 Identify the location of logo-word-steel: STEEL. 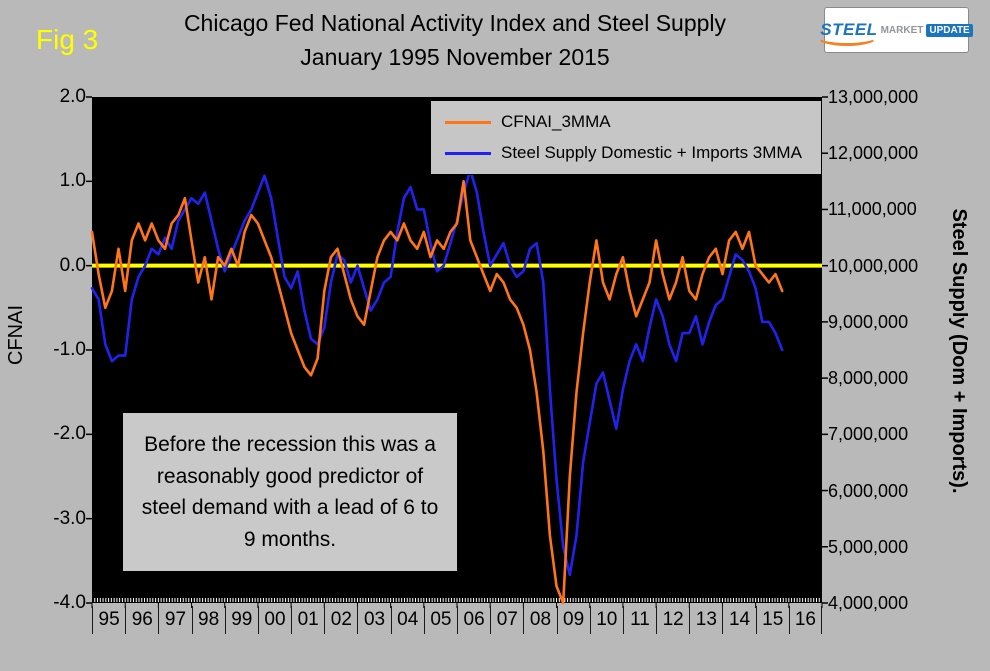
(847, 33).